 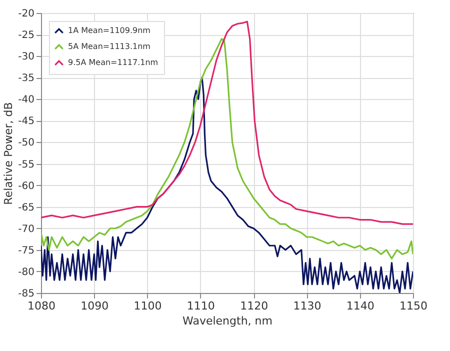 What do you see at coordinates (148, 306) in the screenshot?
I see `x-tick-label: 1100` at bounding box center [148, 306].